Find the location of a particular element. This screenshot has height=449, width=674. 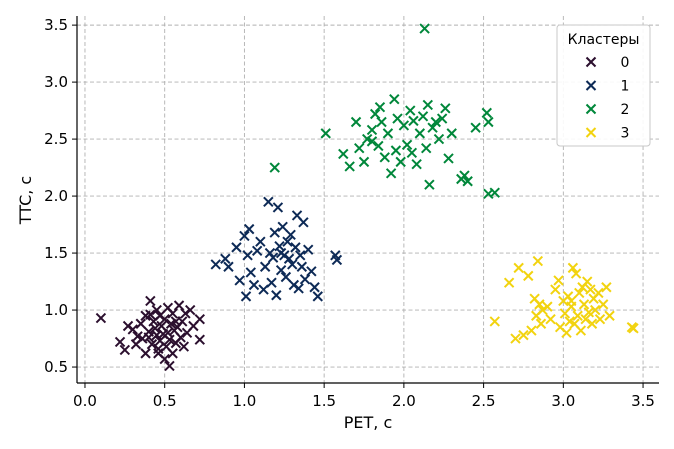

x-tick-label: 2.0 is located at coordinates (404, 401).